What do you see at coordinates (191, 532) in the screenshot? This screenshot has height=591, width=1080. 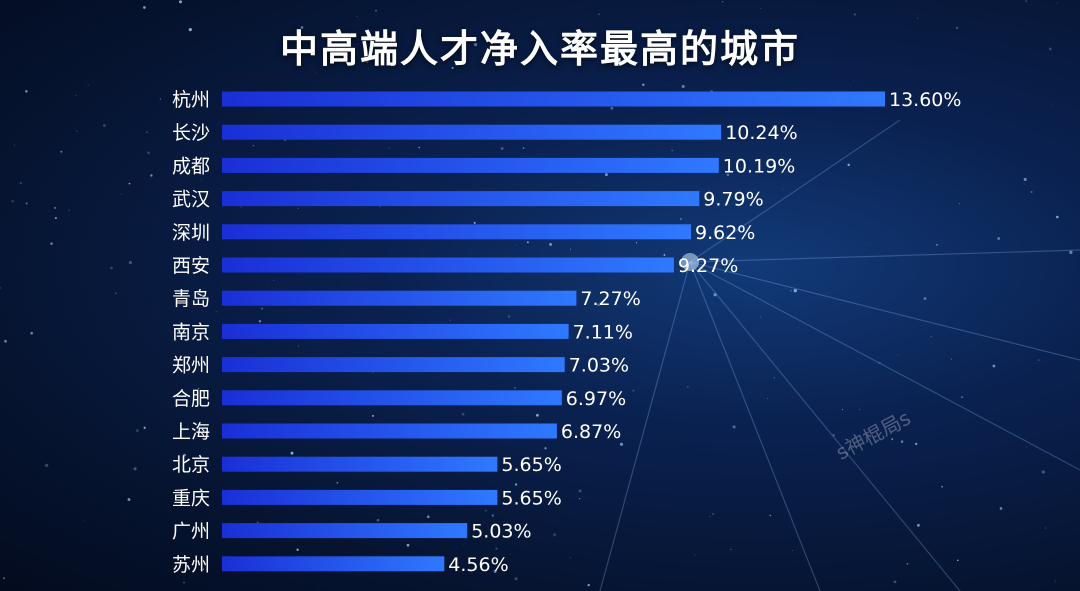 I see `category-label: 广州` at bounding box center [191, 532].